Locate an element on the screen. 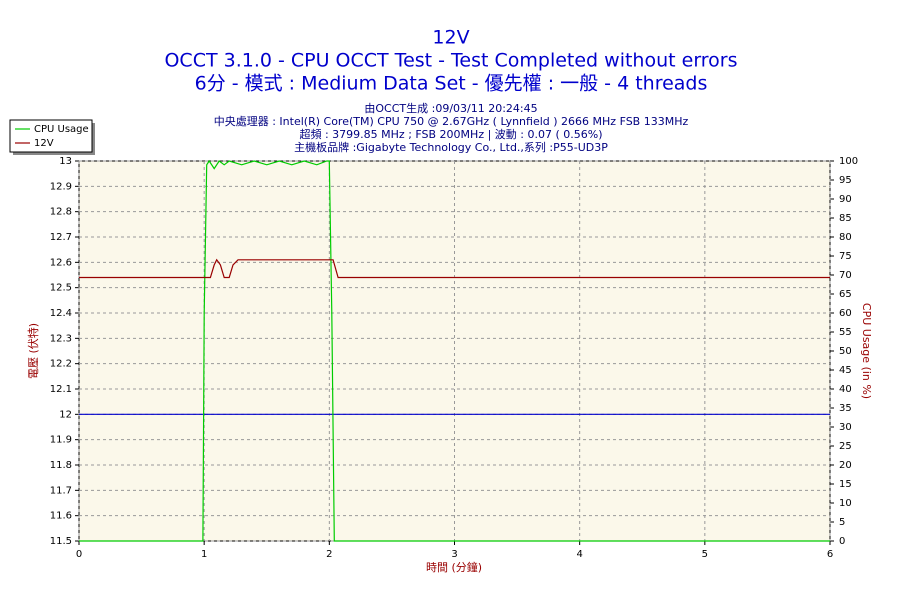  y2-tick-label: 10 is located at coordinates (845, 503).